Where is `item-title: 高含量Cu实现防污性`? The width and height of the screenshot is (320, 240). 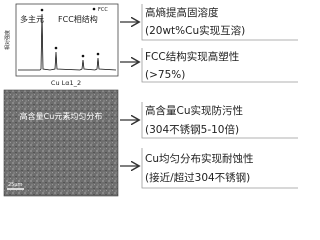
item-title: 高含量Cu实现防污性 is located at coordinates (194, 110).